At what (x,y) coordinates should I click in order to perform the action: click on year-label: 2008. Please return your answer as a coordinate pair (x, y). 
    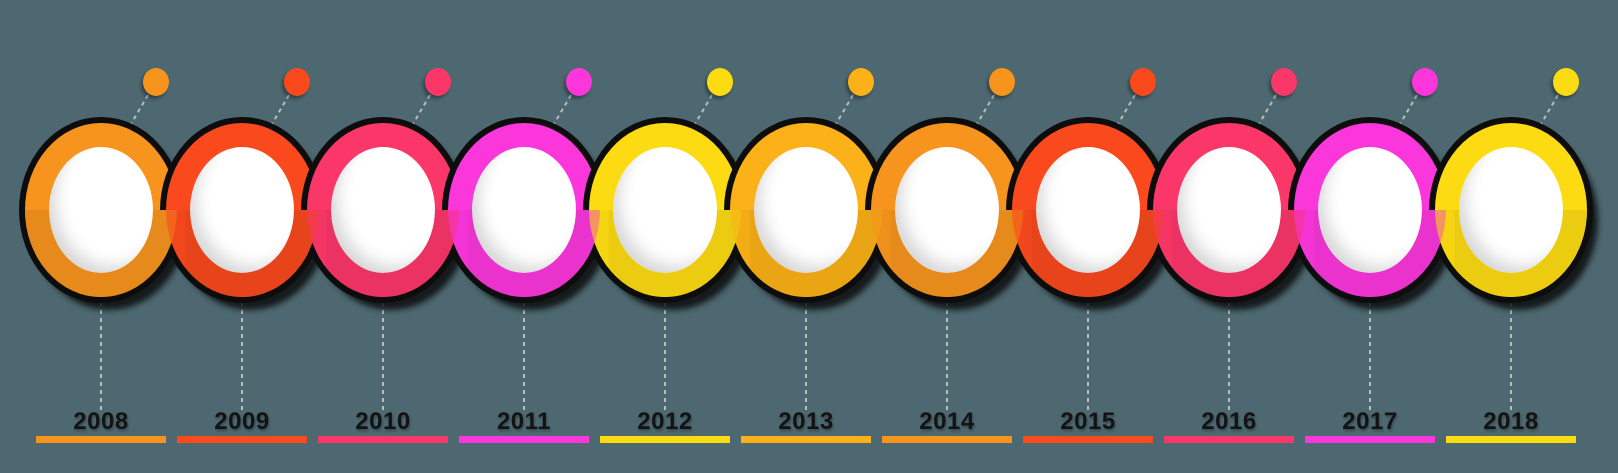
    Looking at the image, I should click on (101, 421).